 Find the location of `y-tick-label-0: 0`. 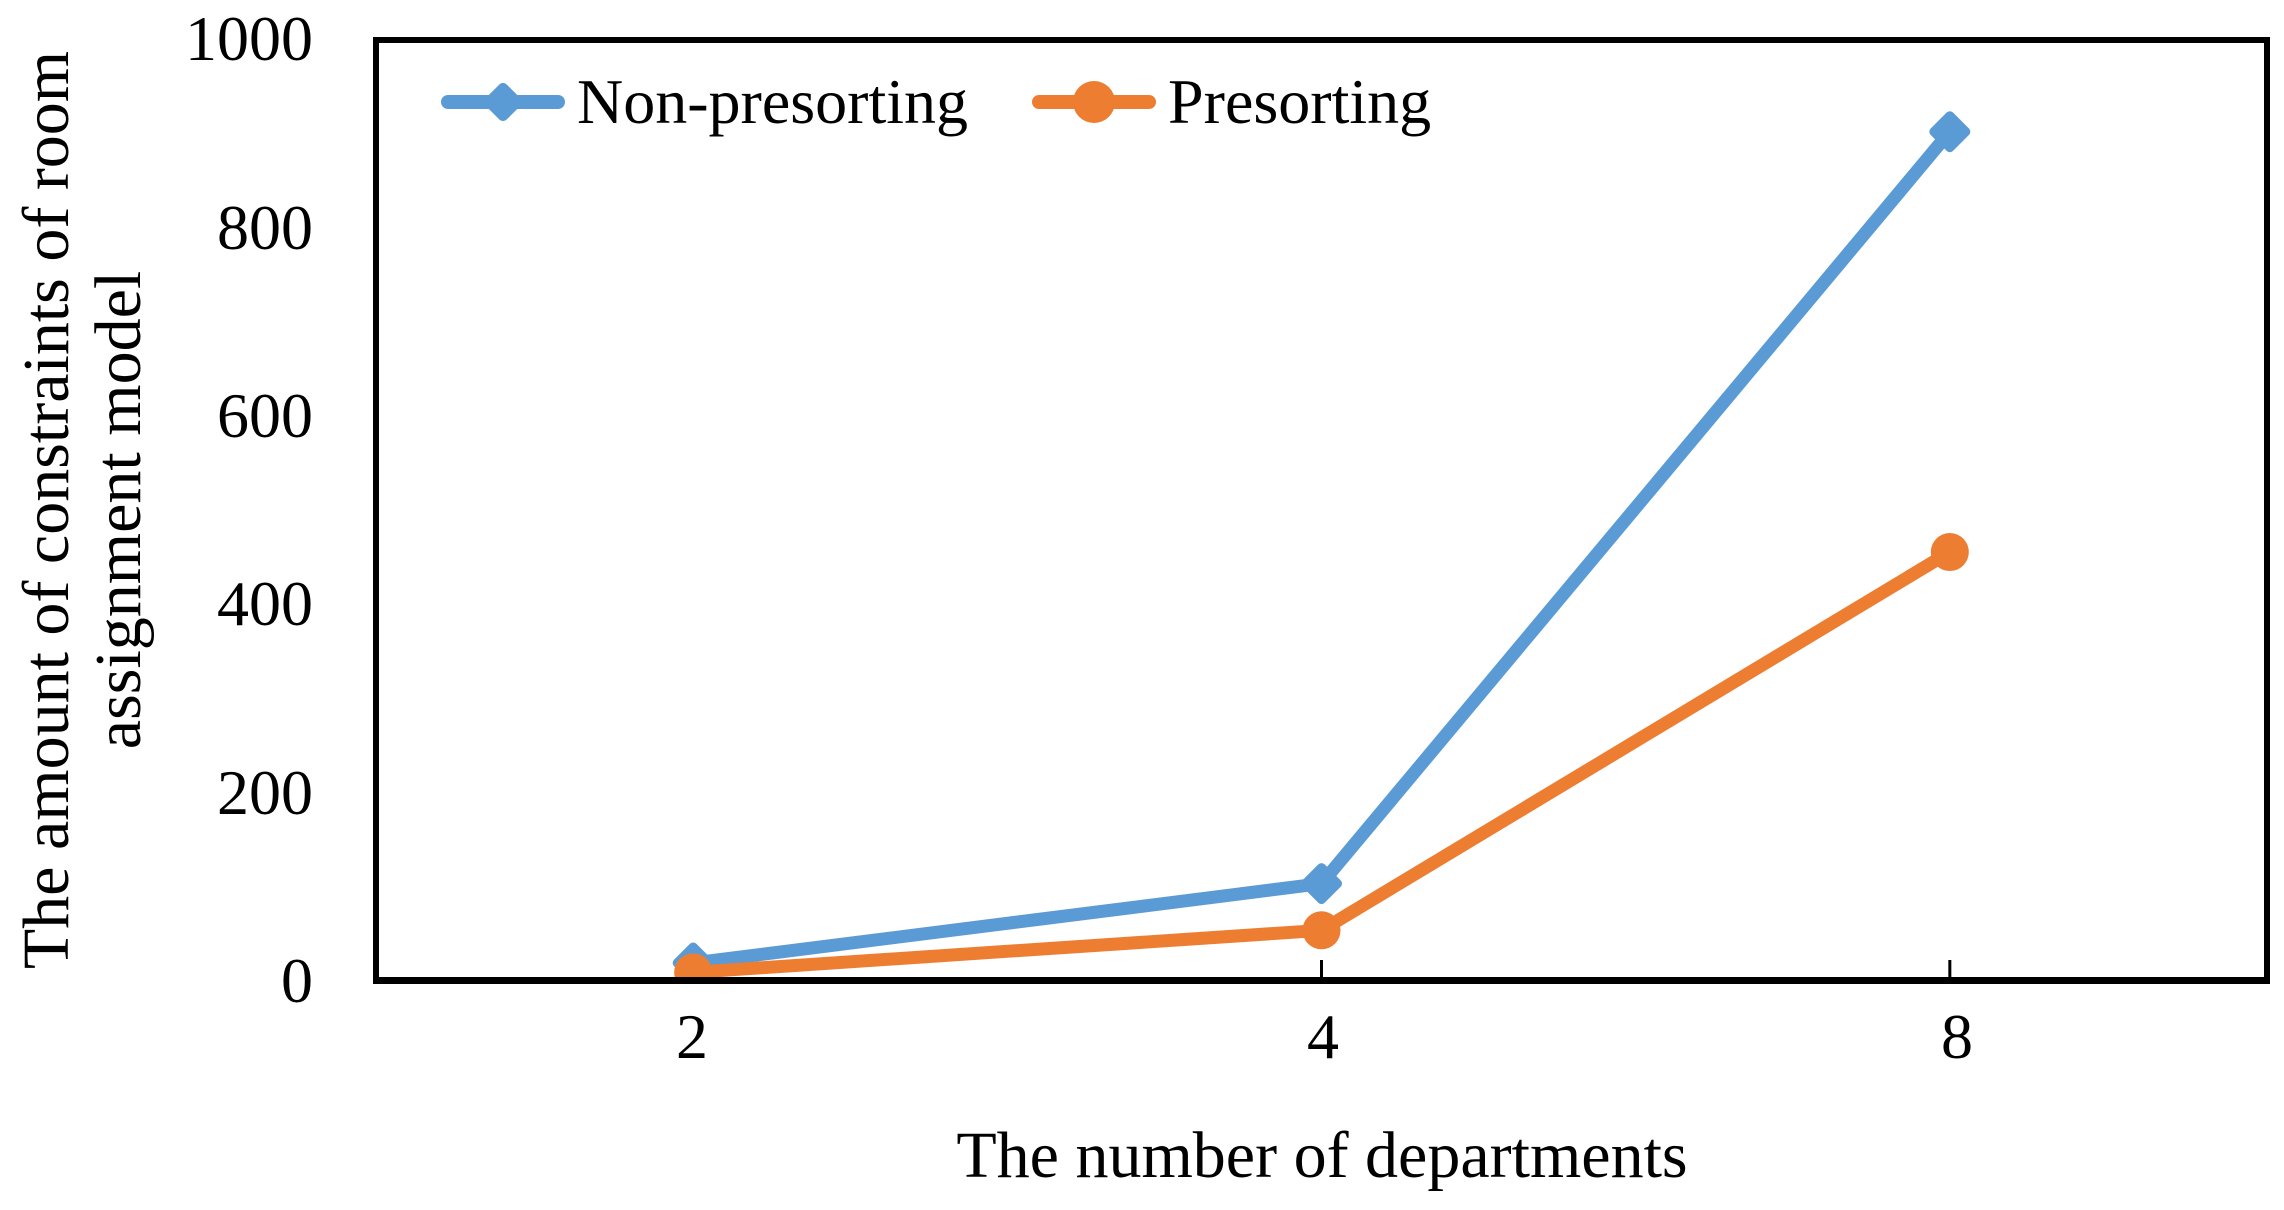

y-tick-label-0: 0 is located at coordinates (297, 980).